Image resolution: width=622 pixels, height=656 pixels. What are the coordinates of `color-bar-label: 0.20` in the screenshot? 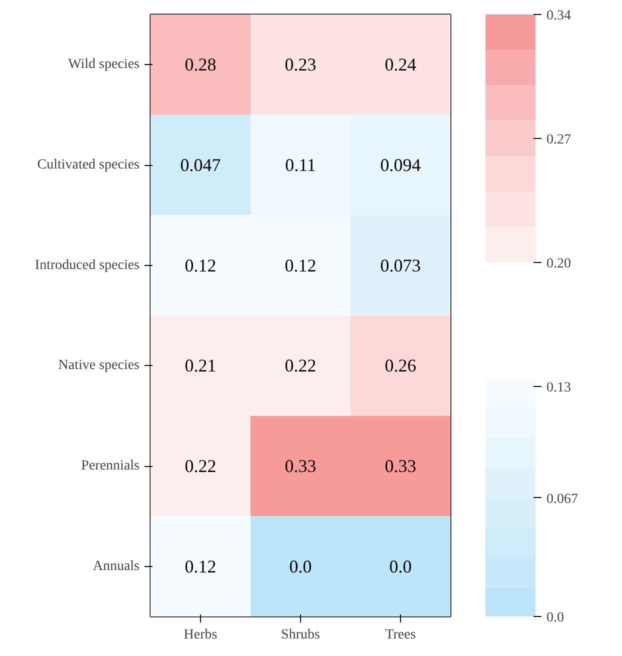 It's located at (558, 264).